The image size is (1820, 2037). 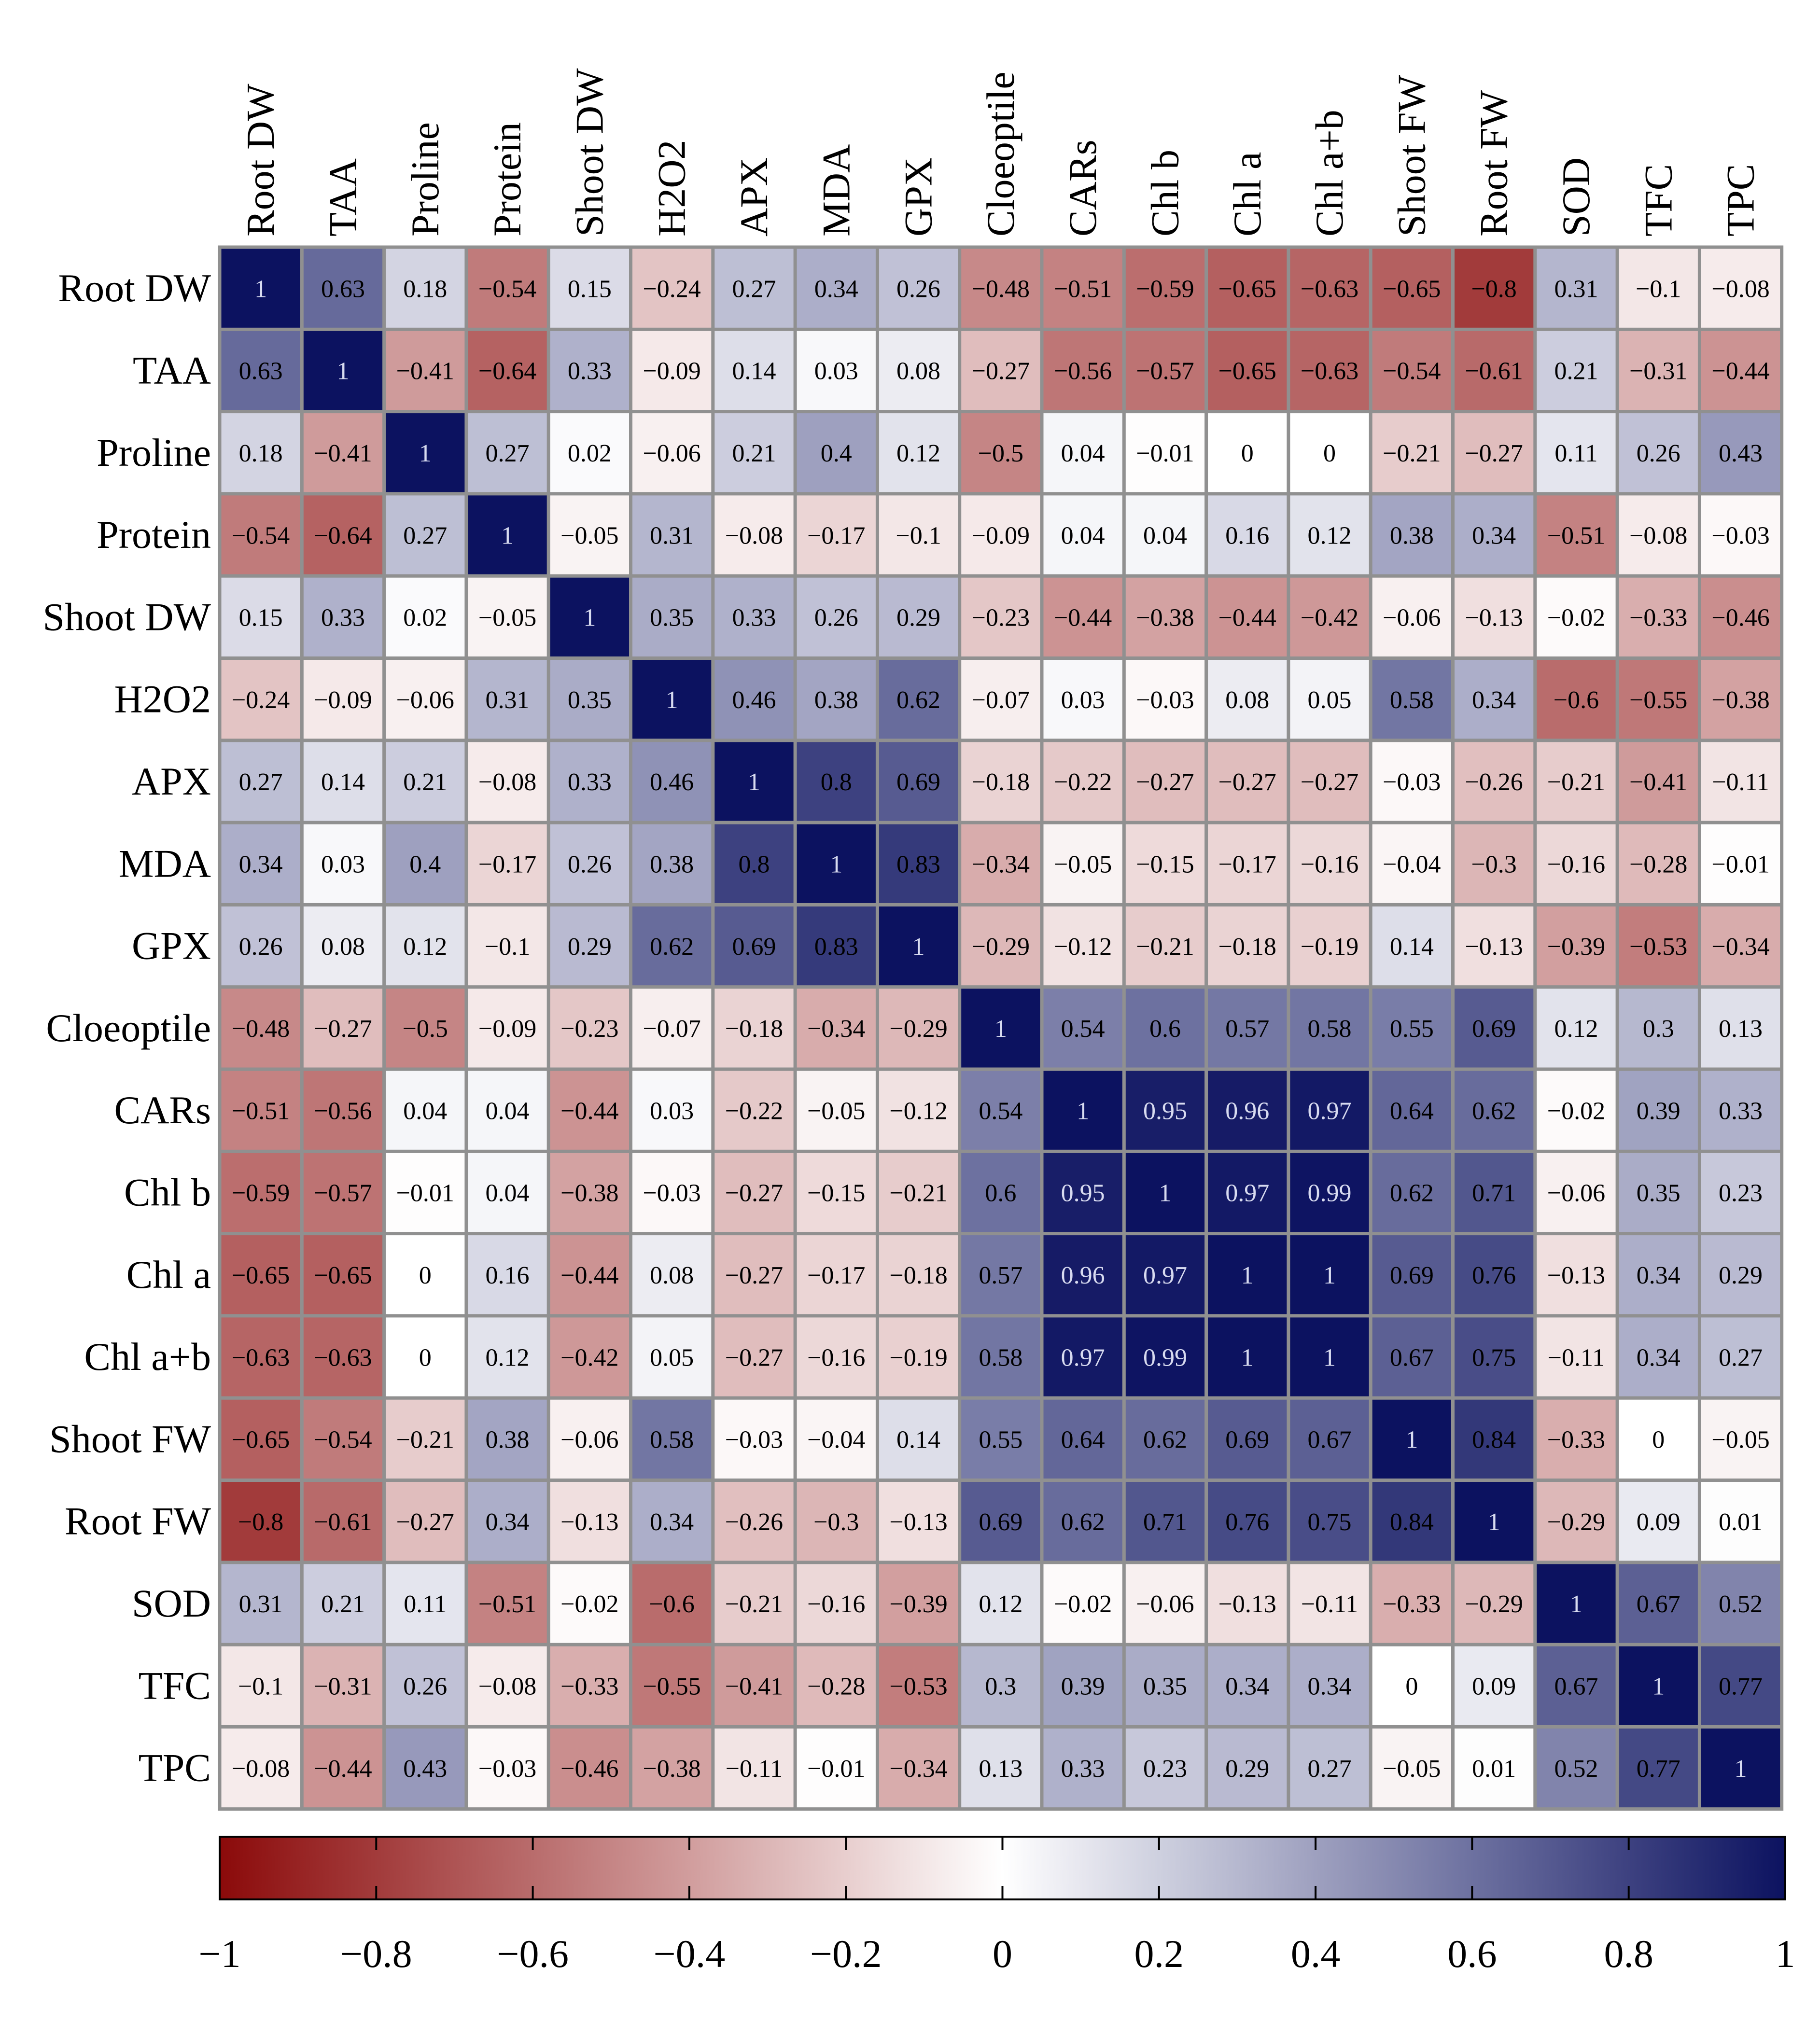 I want to click on cell-value-label: −0.08, so click(x=507, y=1687).